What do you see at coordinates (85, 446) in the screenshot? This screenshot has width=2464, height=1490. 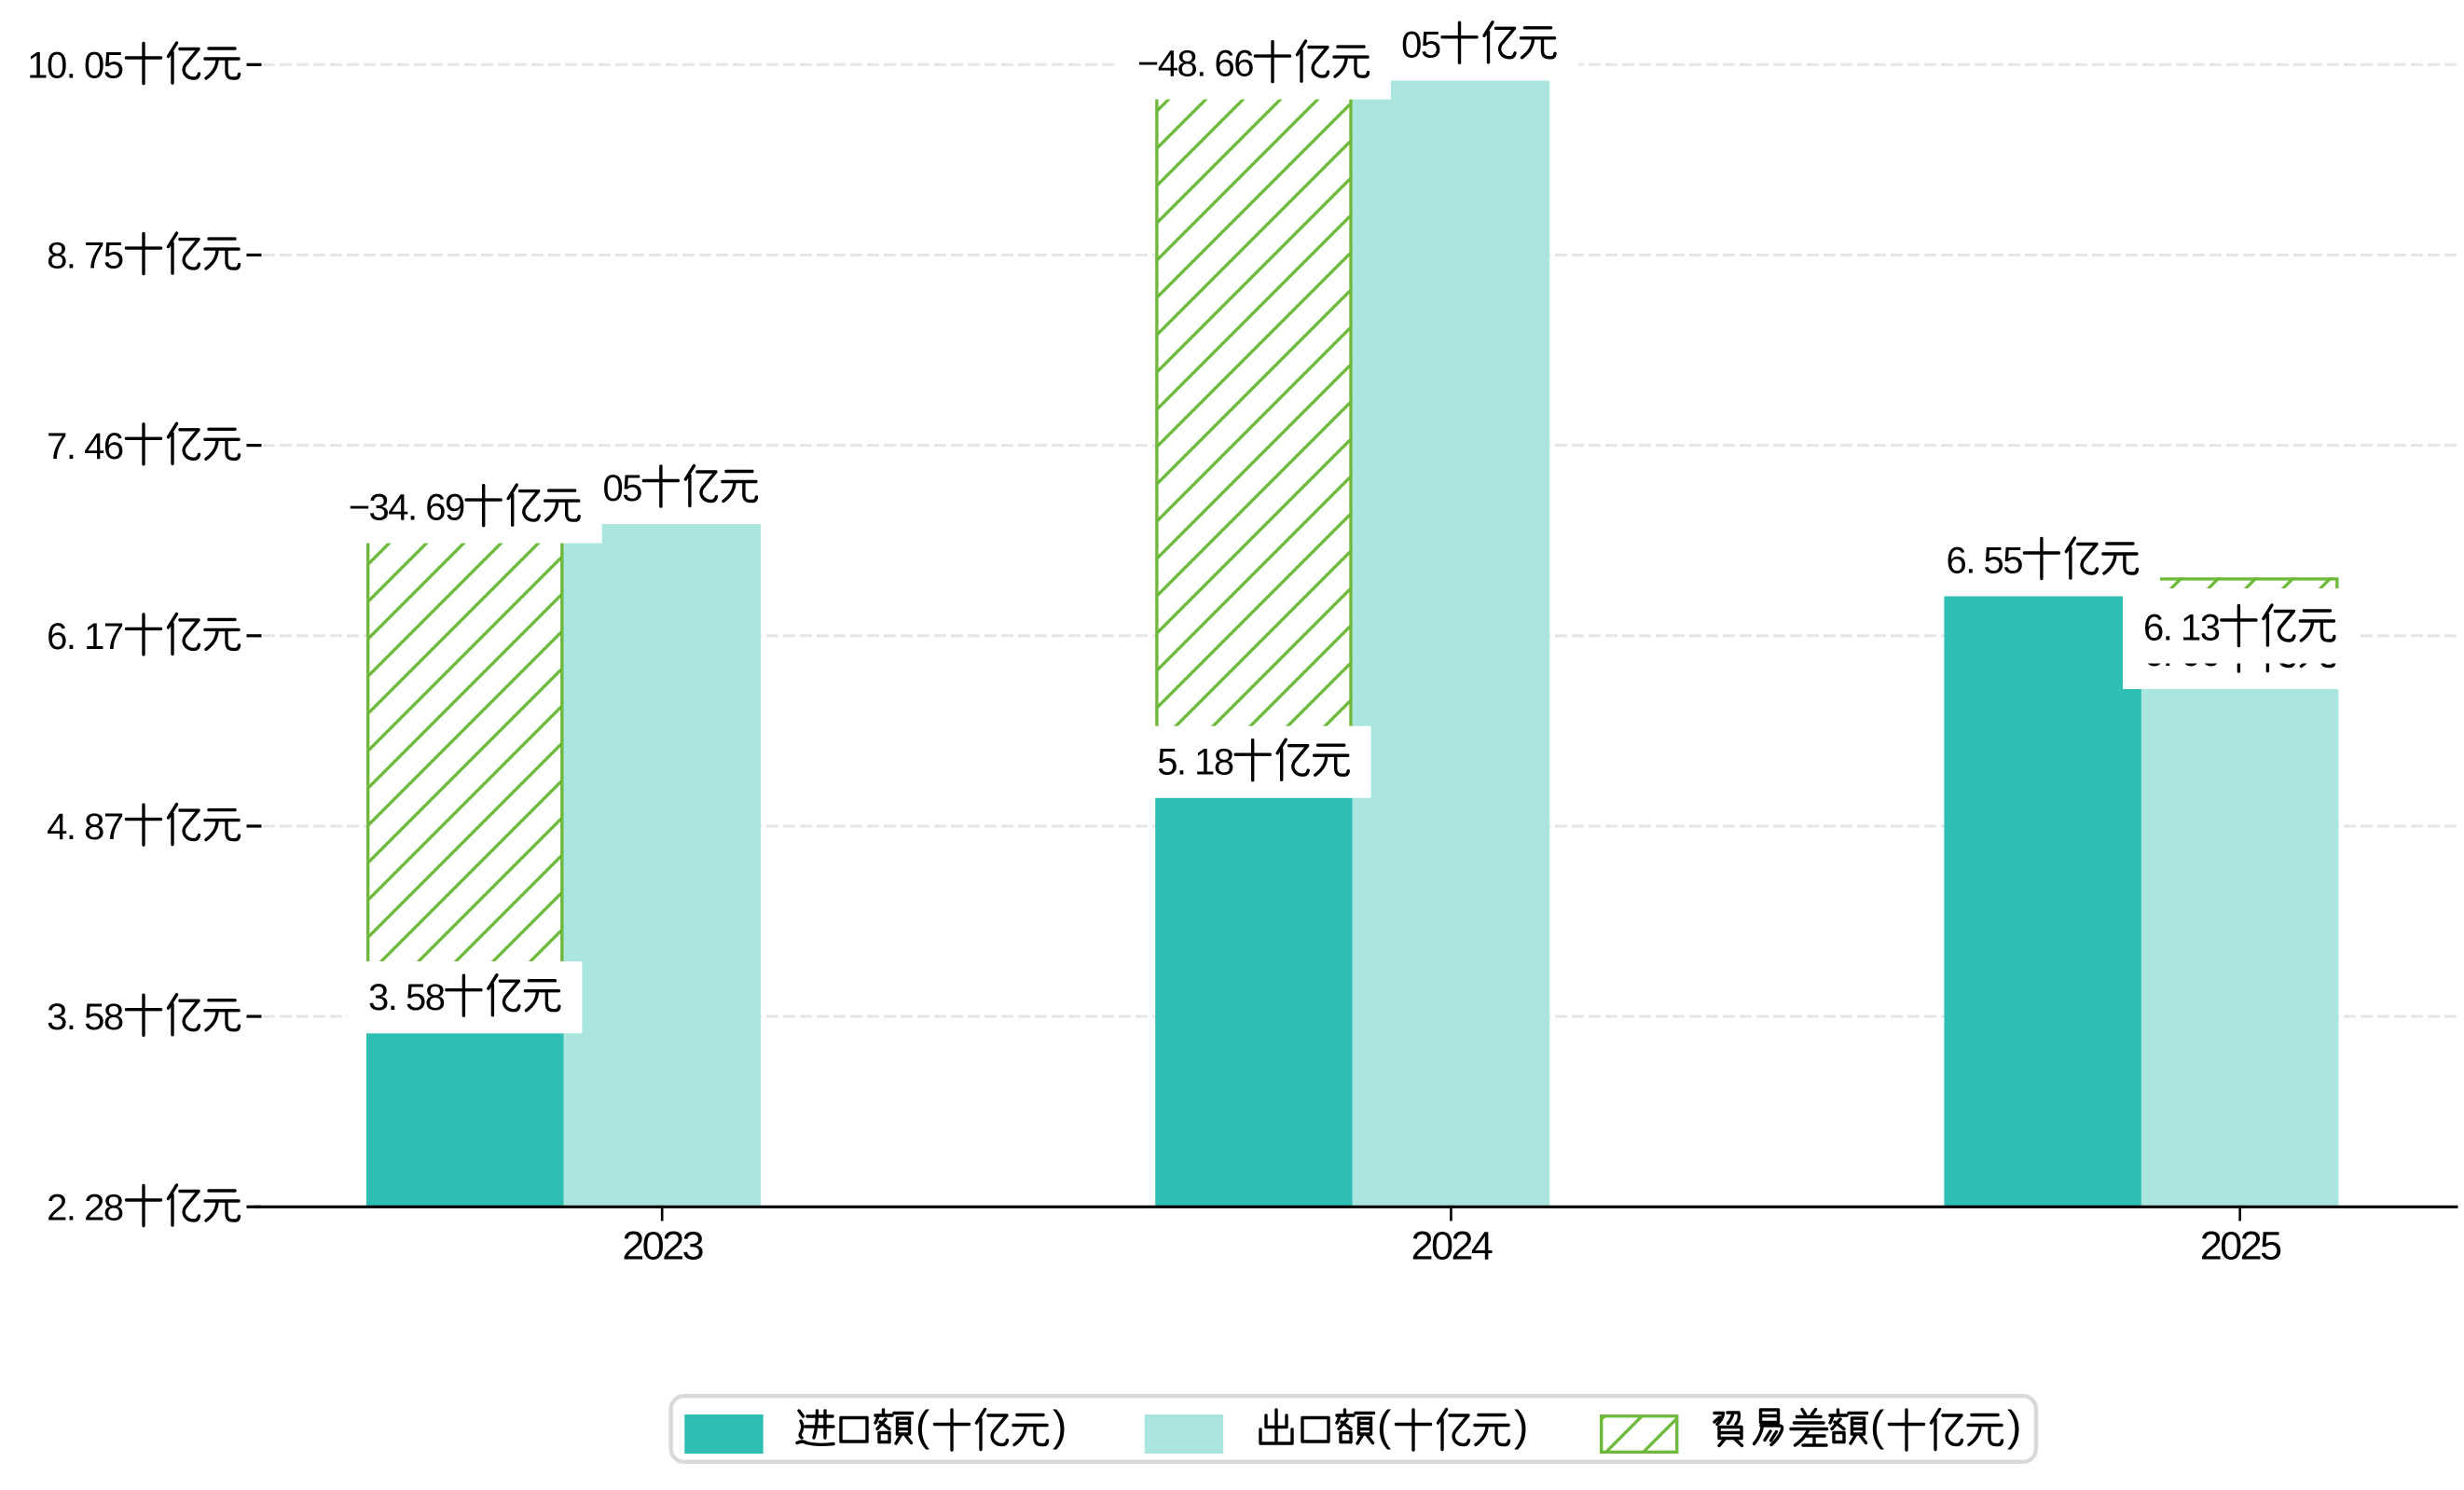 I see `svg-text: 7. 46` at bounding box center [85, 446].